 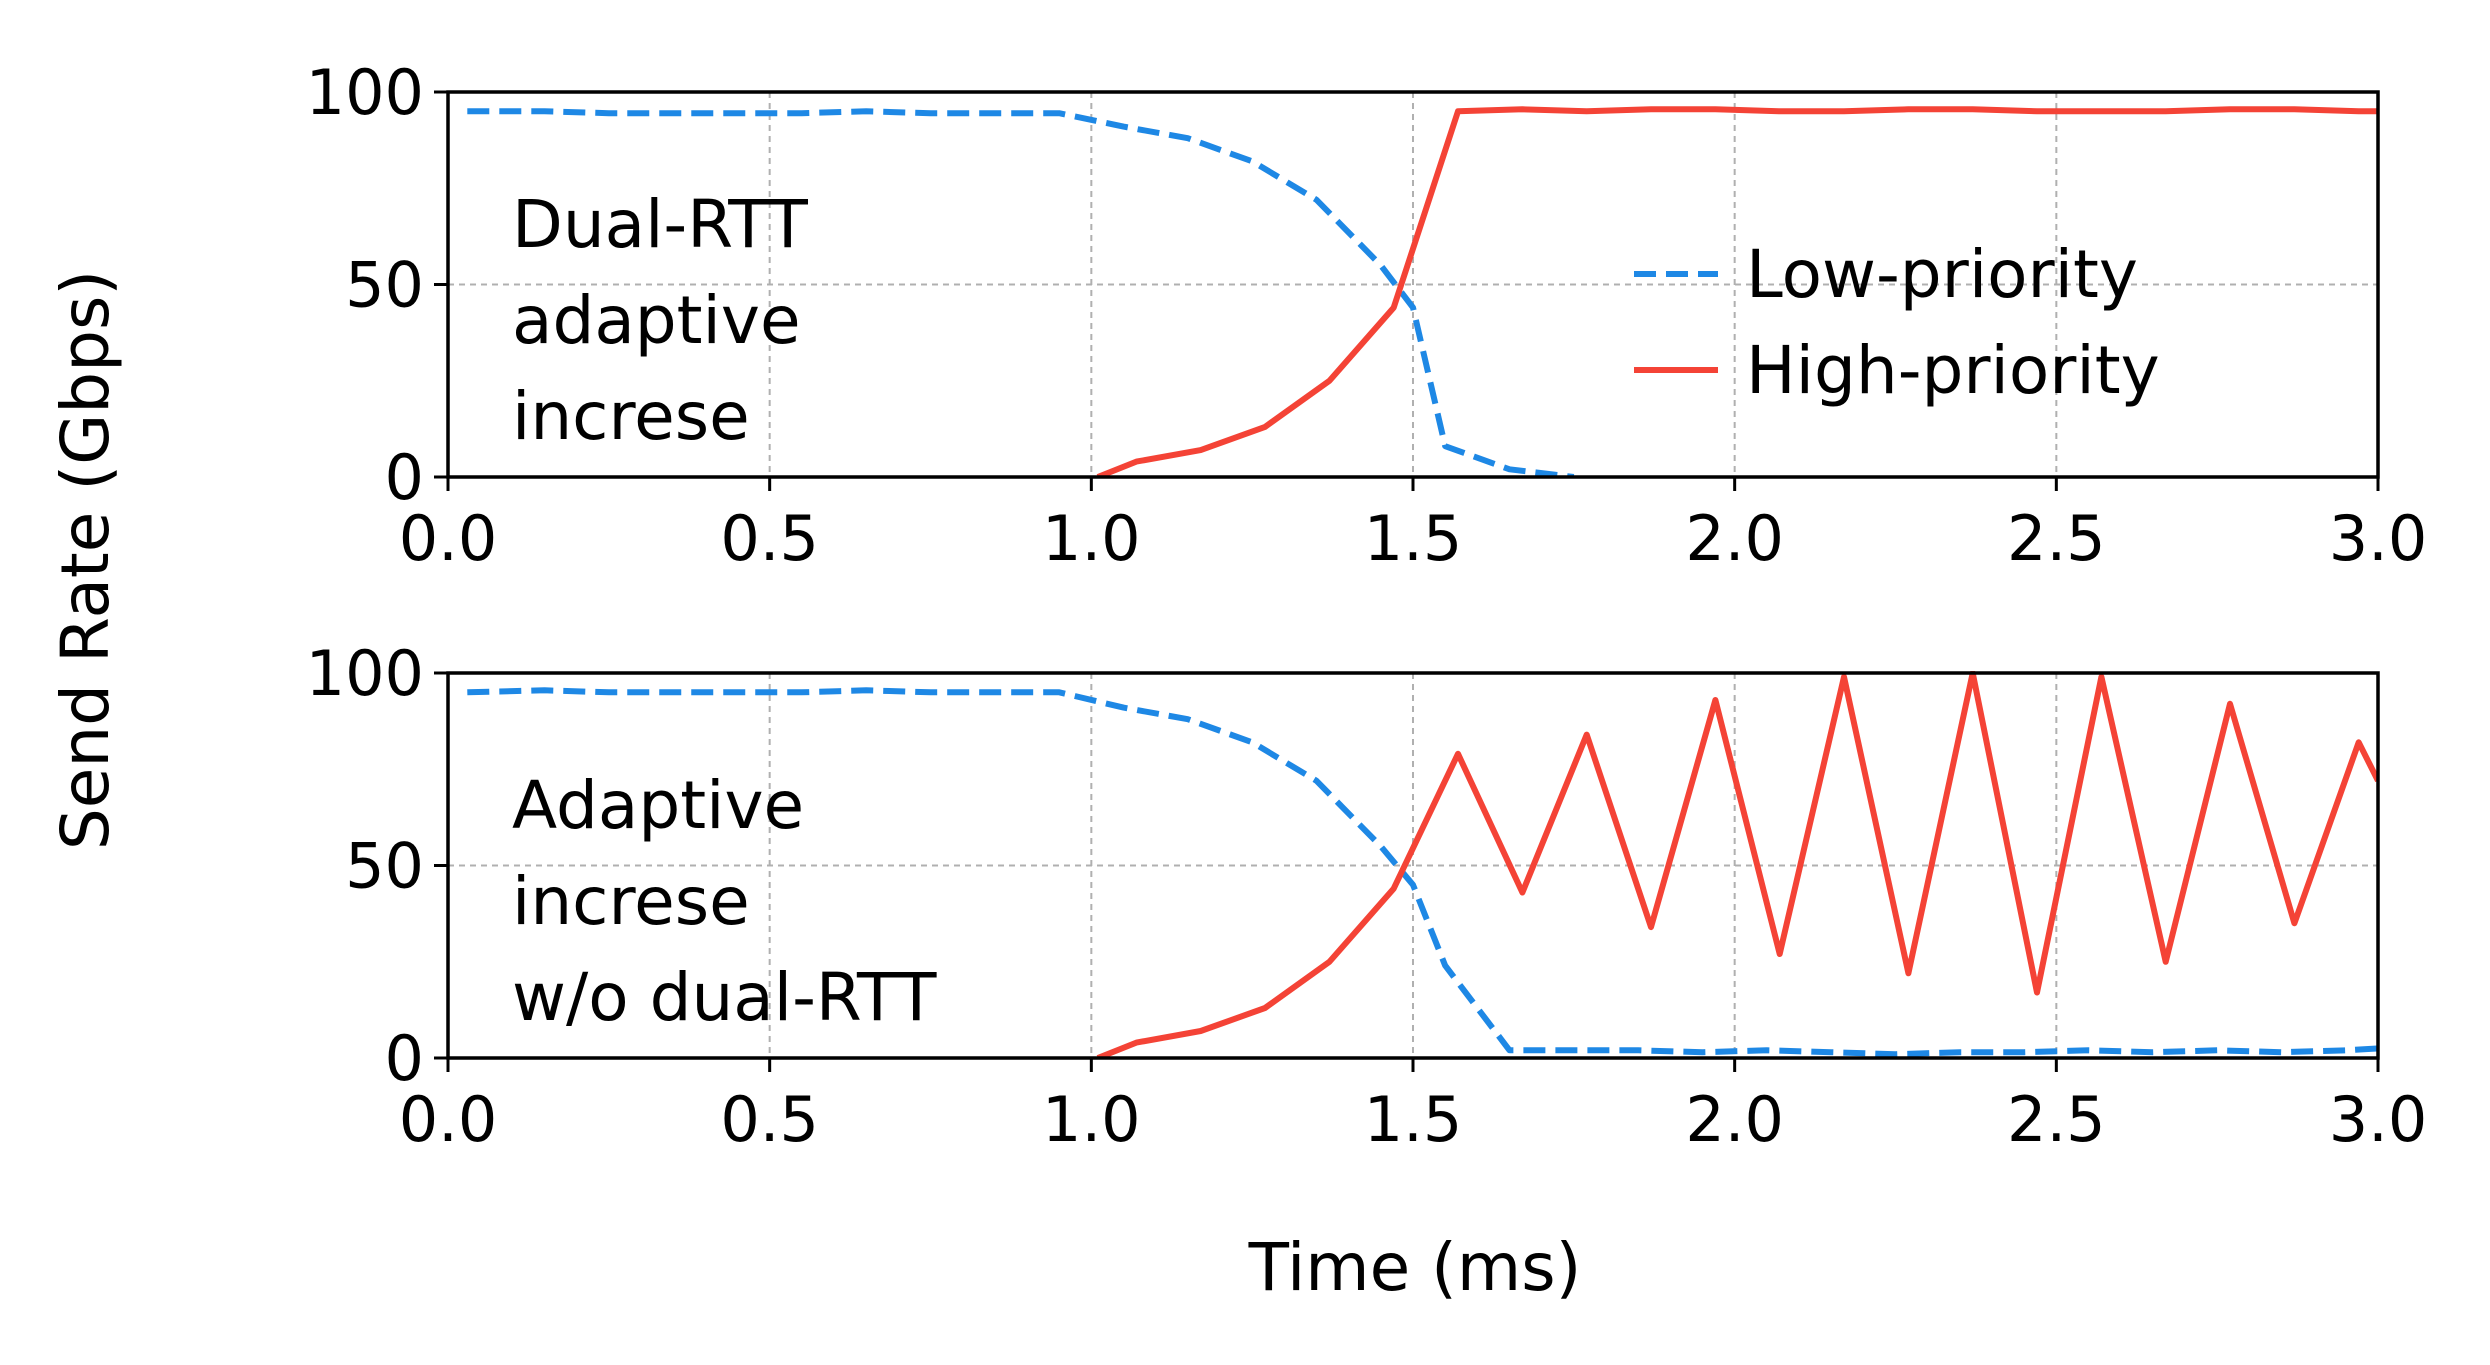 I want to click on legend: Low-priority High-priority, so click(x=1897, y=322).